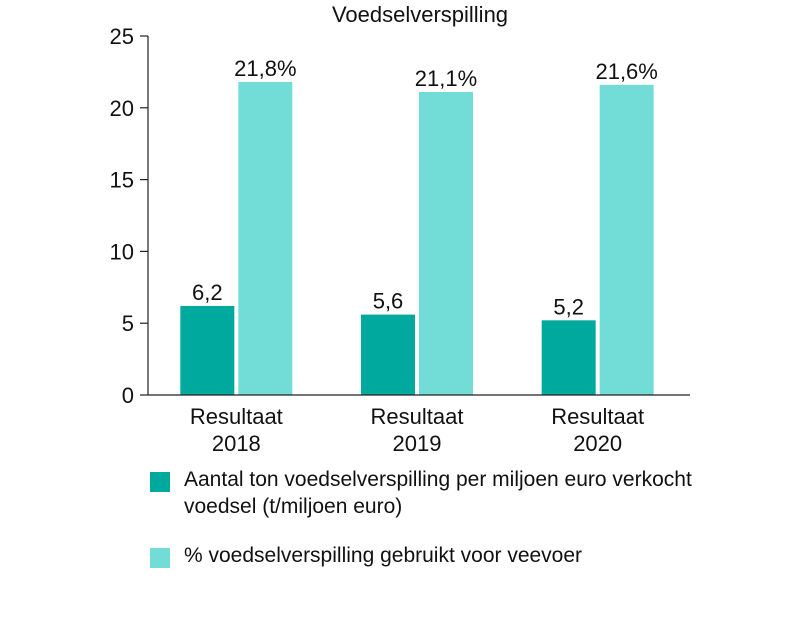  I want to click on y-tick-label: 0, so click(128, 395).